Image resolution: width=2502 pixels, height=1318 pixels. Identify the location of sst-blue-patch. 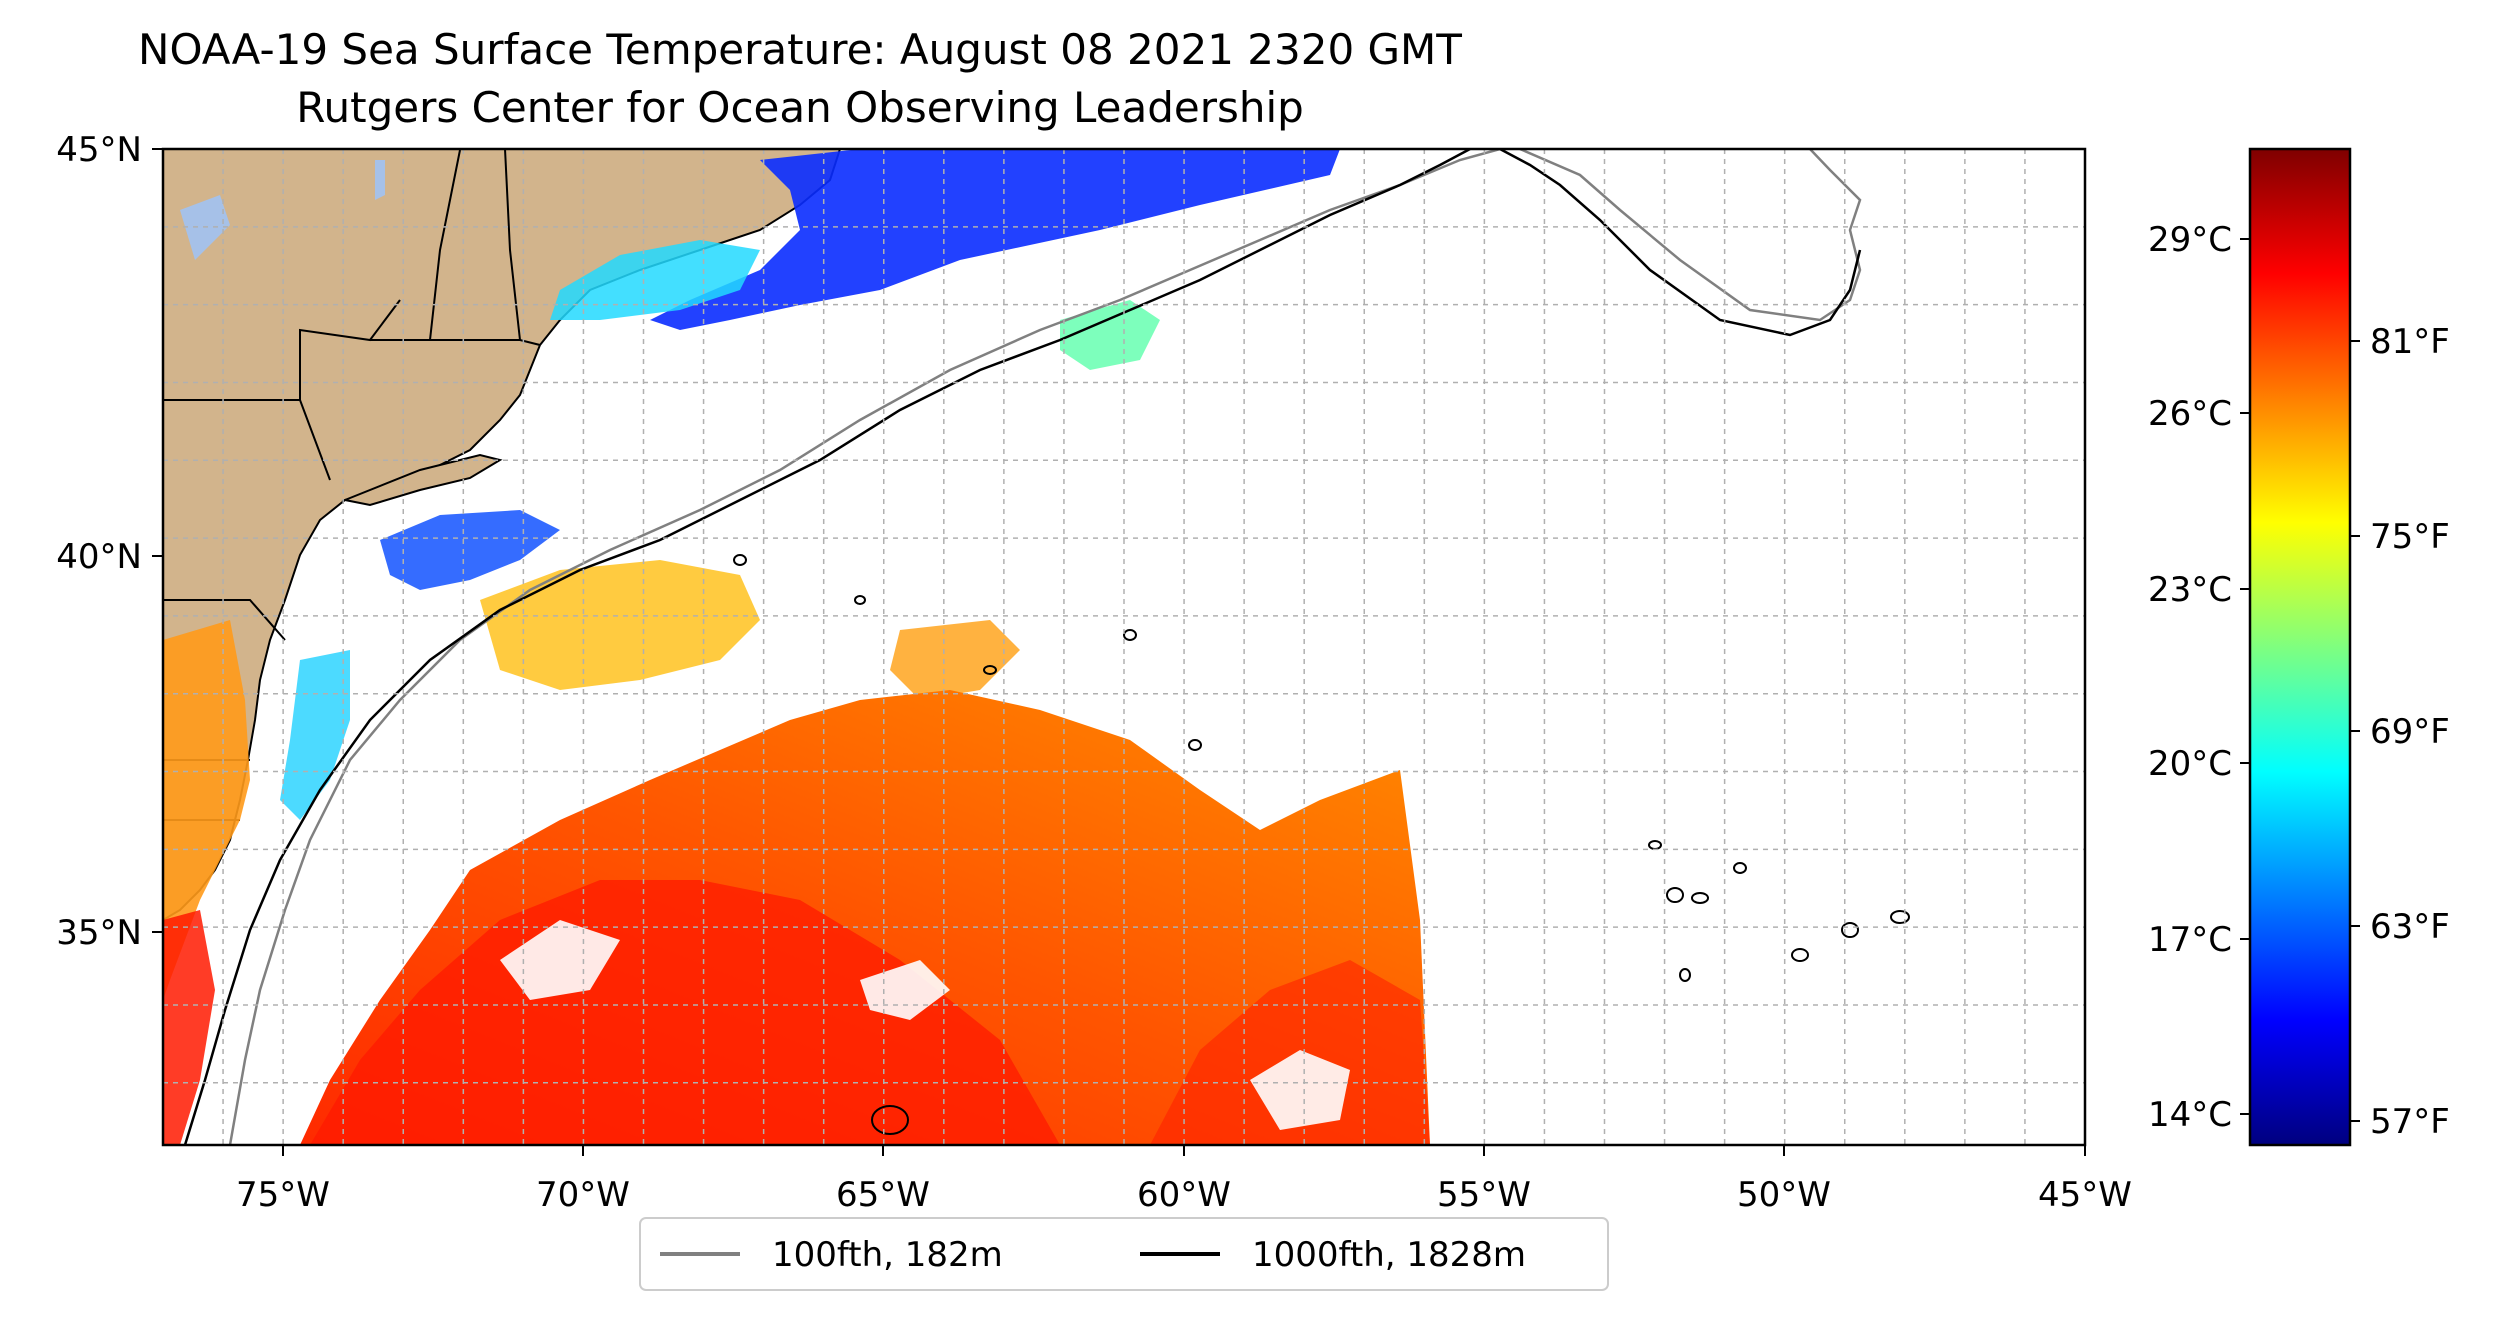
(470, 550).